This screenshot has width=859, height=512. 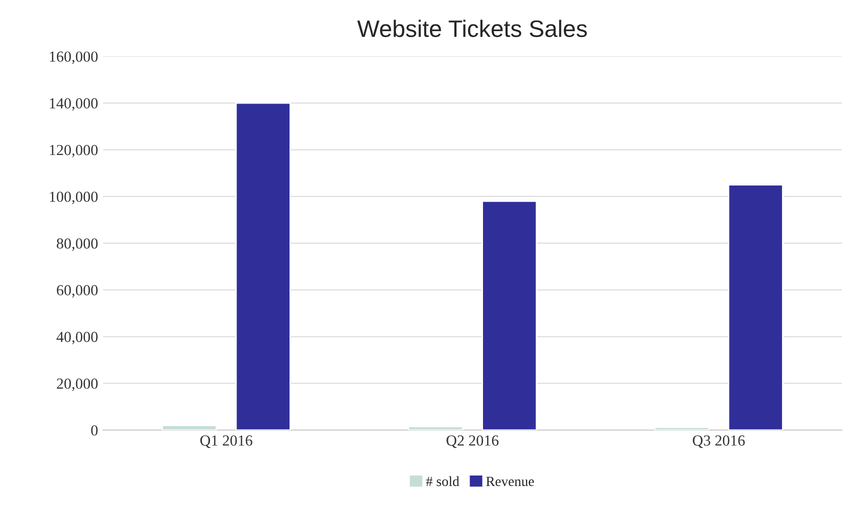 What do you see at coordinates (74, 57) in the screenshot?
I see `y-tick-label: 160,000` at bounding box center [74, 57].